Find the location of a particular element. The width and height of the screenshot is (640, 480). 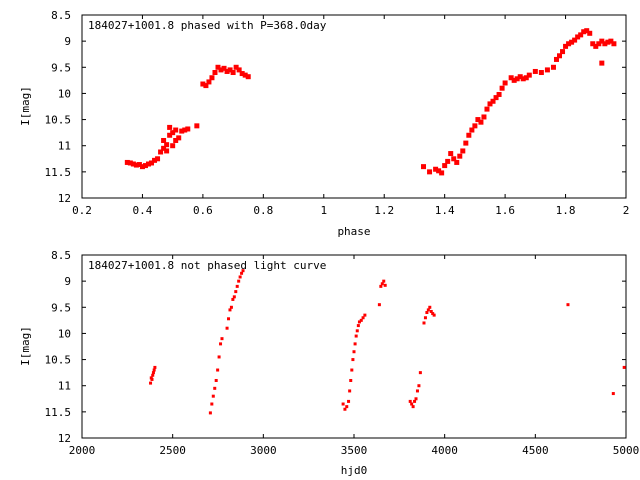

unphased-y-tick-label: 12 is located at coordinates (64, 438).